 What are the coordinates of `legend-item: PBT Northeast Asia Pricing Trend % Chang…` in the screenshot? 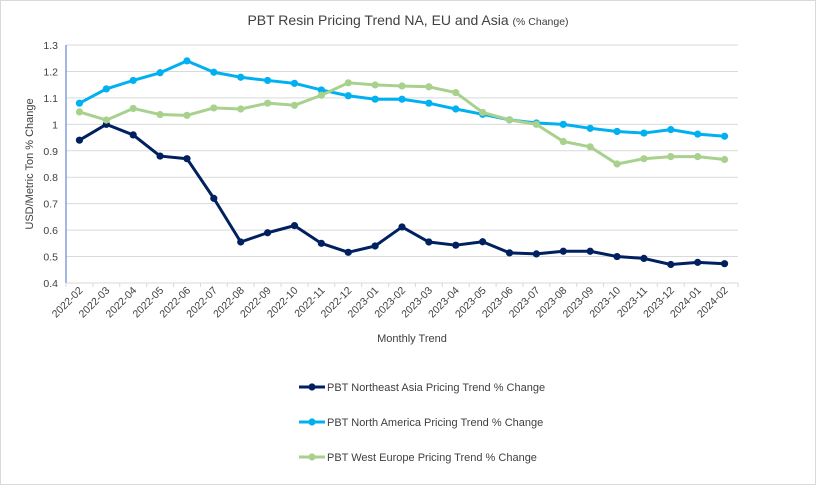 It's located at (422, 388).